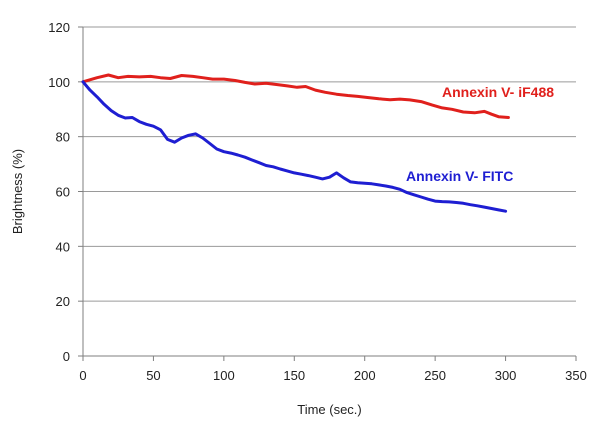  Describe the element at coordinates (333, 369) in the screenshot. I see `x-tick-labels: 0 50 100 150 200 250 300 350` at that location.